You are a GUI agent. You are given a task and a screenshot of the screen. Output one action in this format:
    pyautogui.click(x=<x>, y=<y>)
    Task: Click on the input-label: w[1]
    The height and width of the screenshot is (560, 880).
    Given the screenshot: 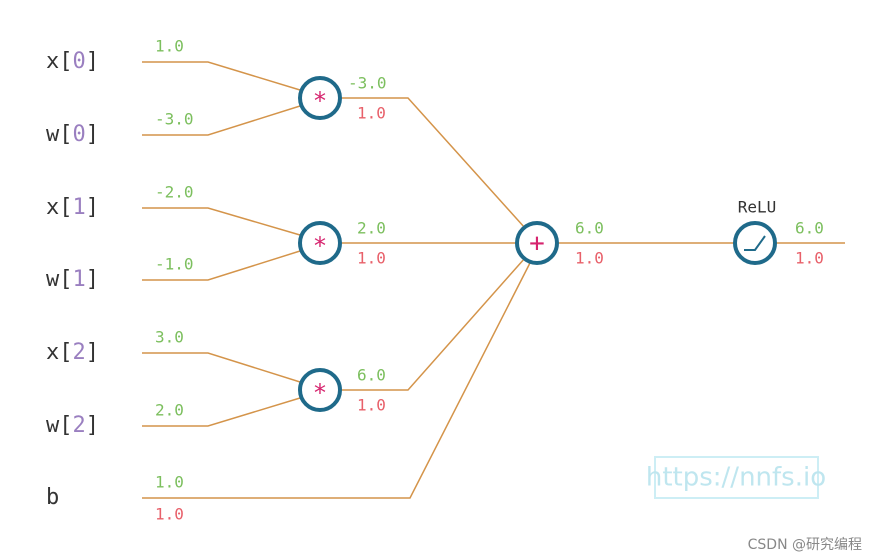 What is the action you would take?
    pyautogui.click(x=72, y=279)
    